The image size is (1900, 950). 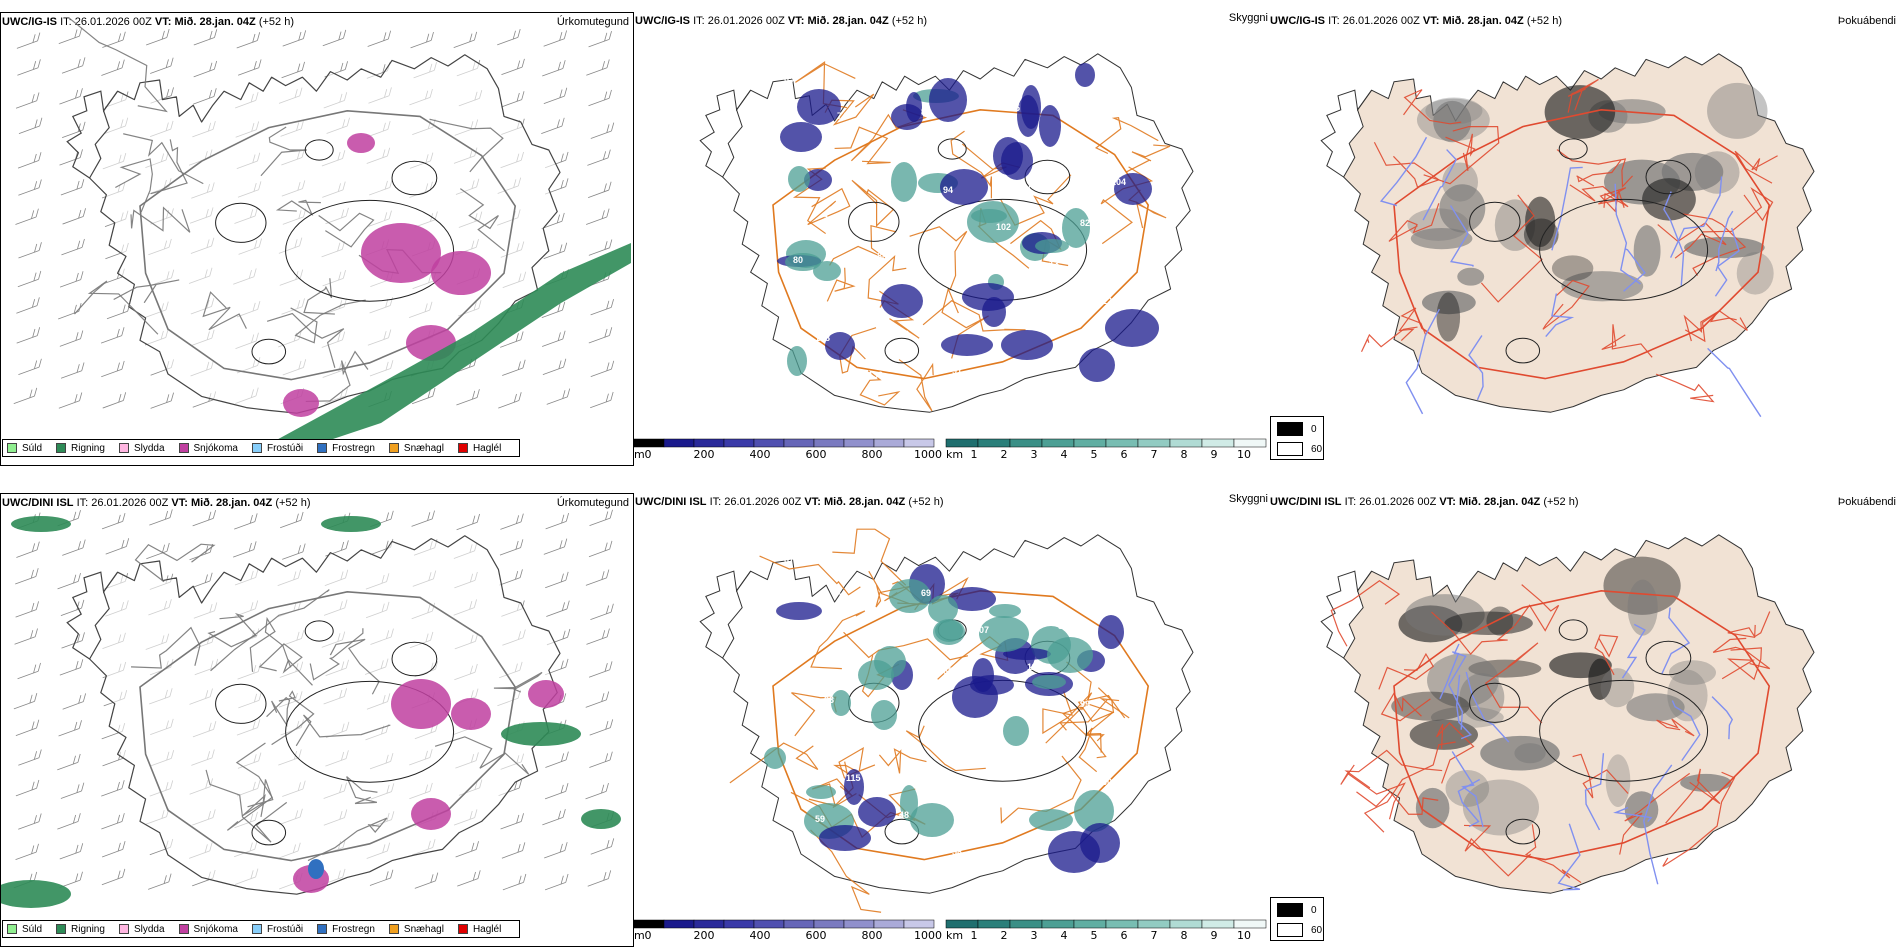 I want to click on cloudbase-value-label: 67, so click(x=798, y=741).